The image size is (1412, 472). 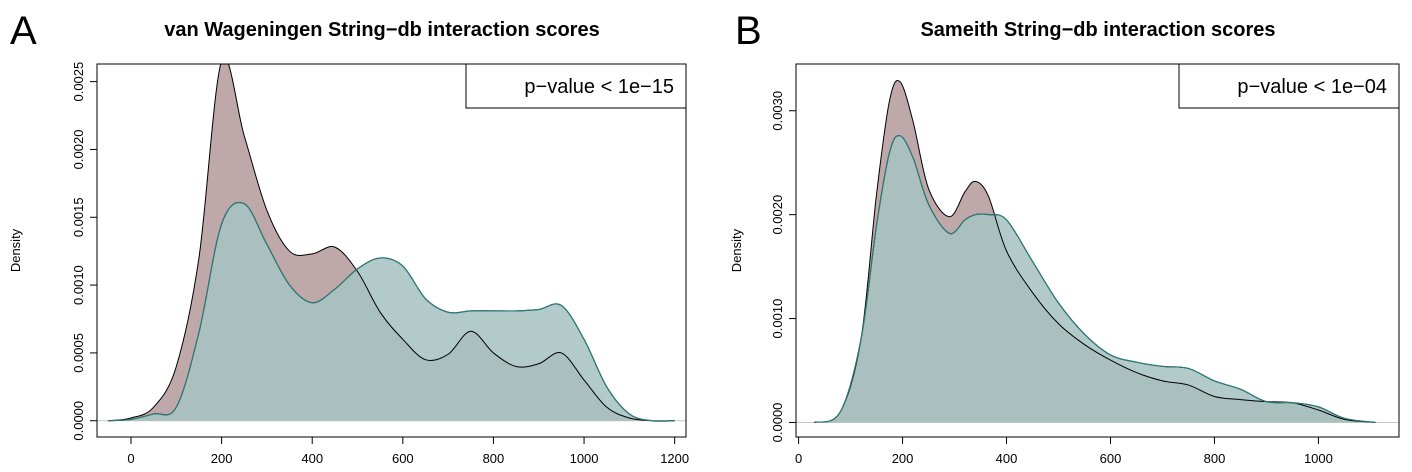 I want to click on y-tick-label: 0.0015, so click(x=78, y=217).